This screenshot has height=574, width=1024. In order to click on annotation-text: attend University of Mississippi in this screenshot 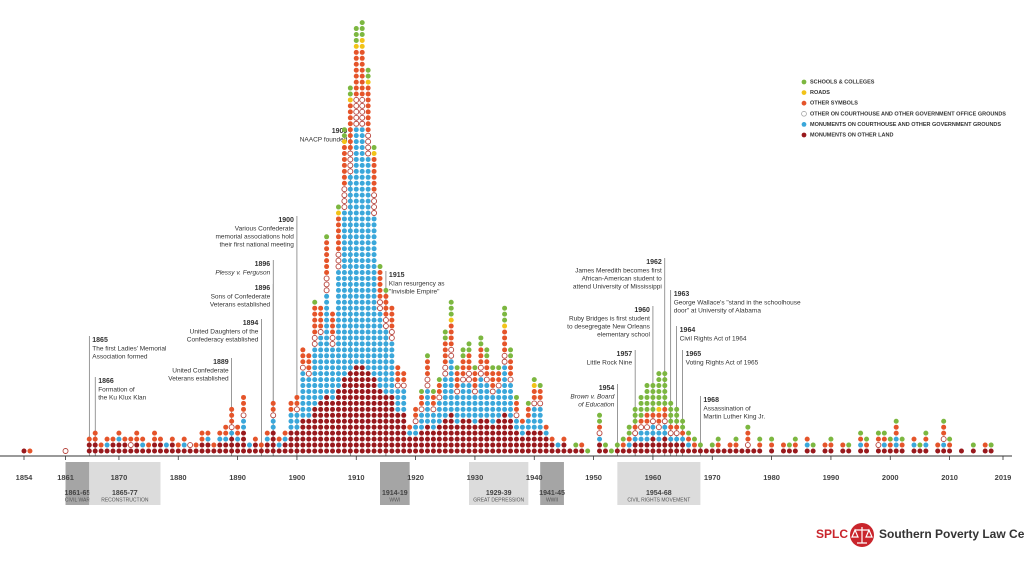, I will do `click(617, 287)`.